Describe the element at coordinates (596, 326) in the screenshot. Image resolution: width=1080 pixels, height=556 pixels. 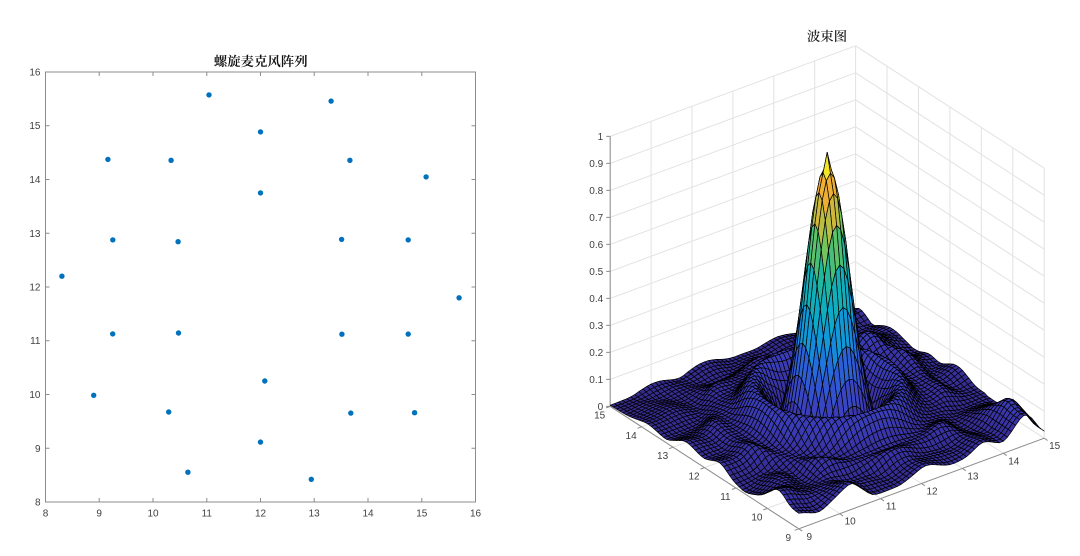
I see `svg-text: 0.3` at that location.